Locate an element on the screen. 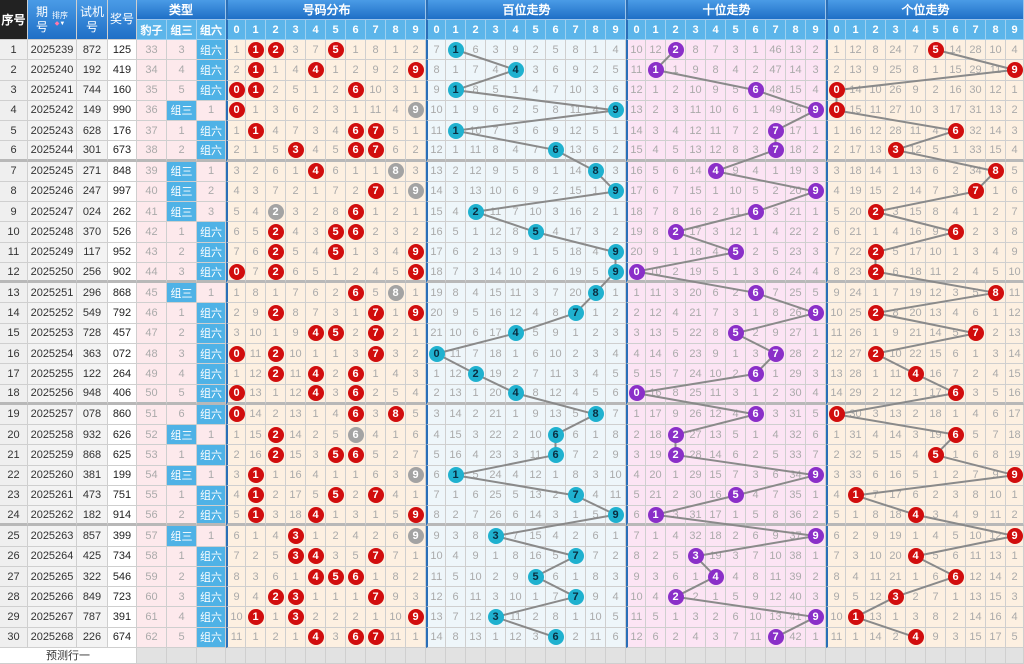  ge-cell: 16 is located at coordinates (1015, 394).